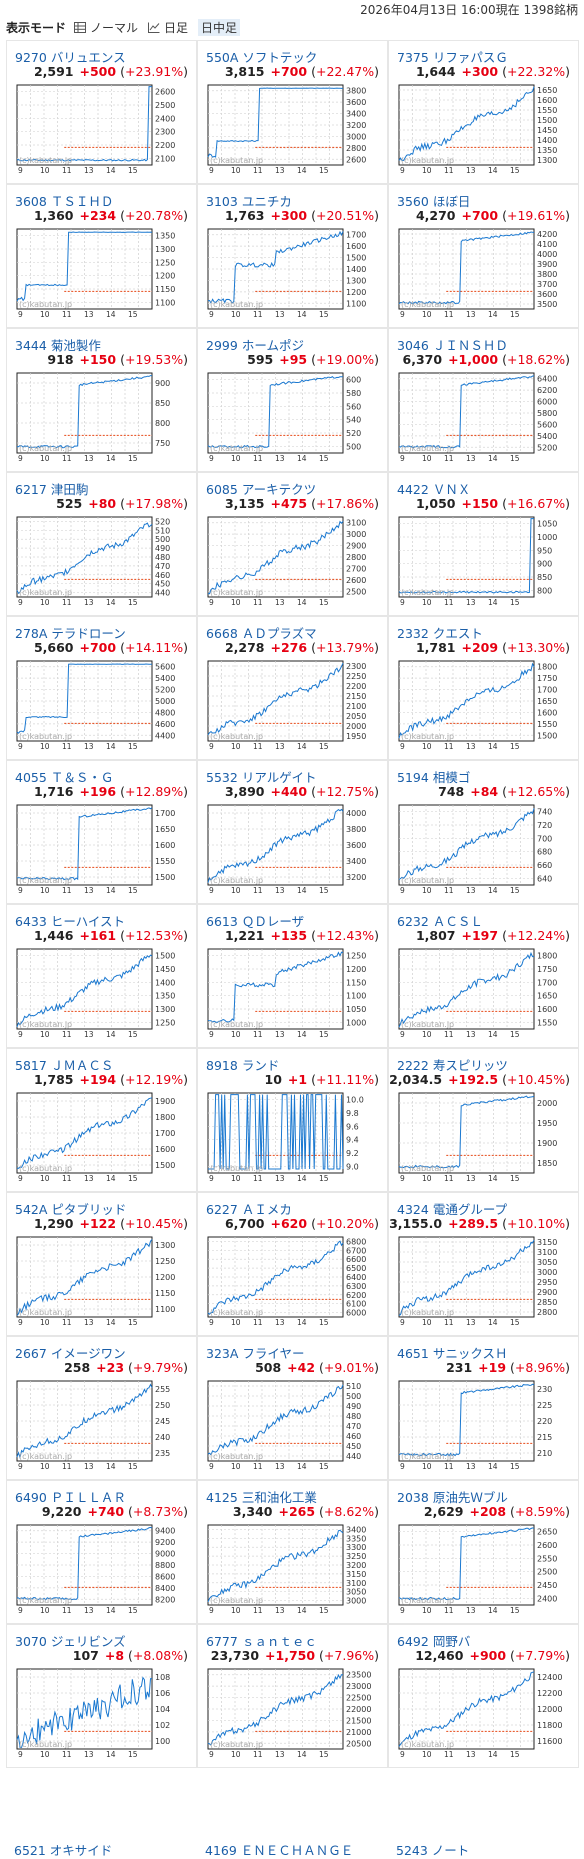 The height and width of the screenshot is (1859, 584). I want to click on stock-name: イメージワン, so click(88, 1353).